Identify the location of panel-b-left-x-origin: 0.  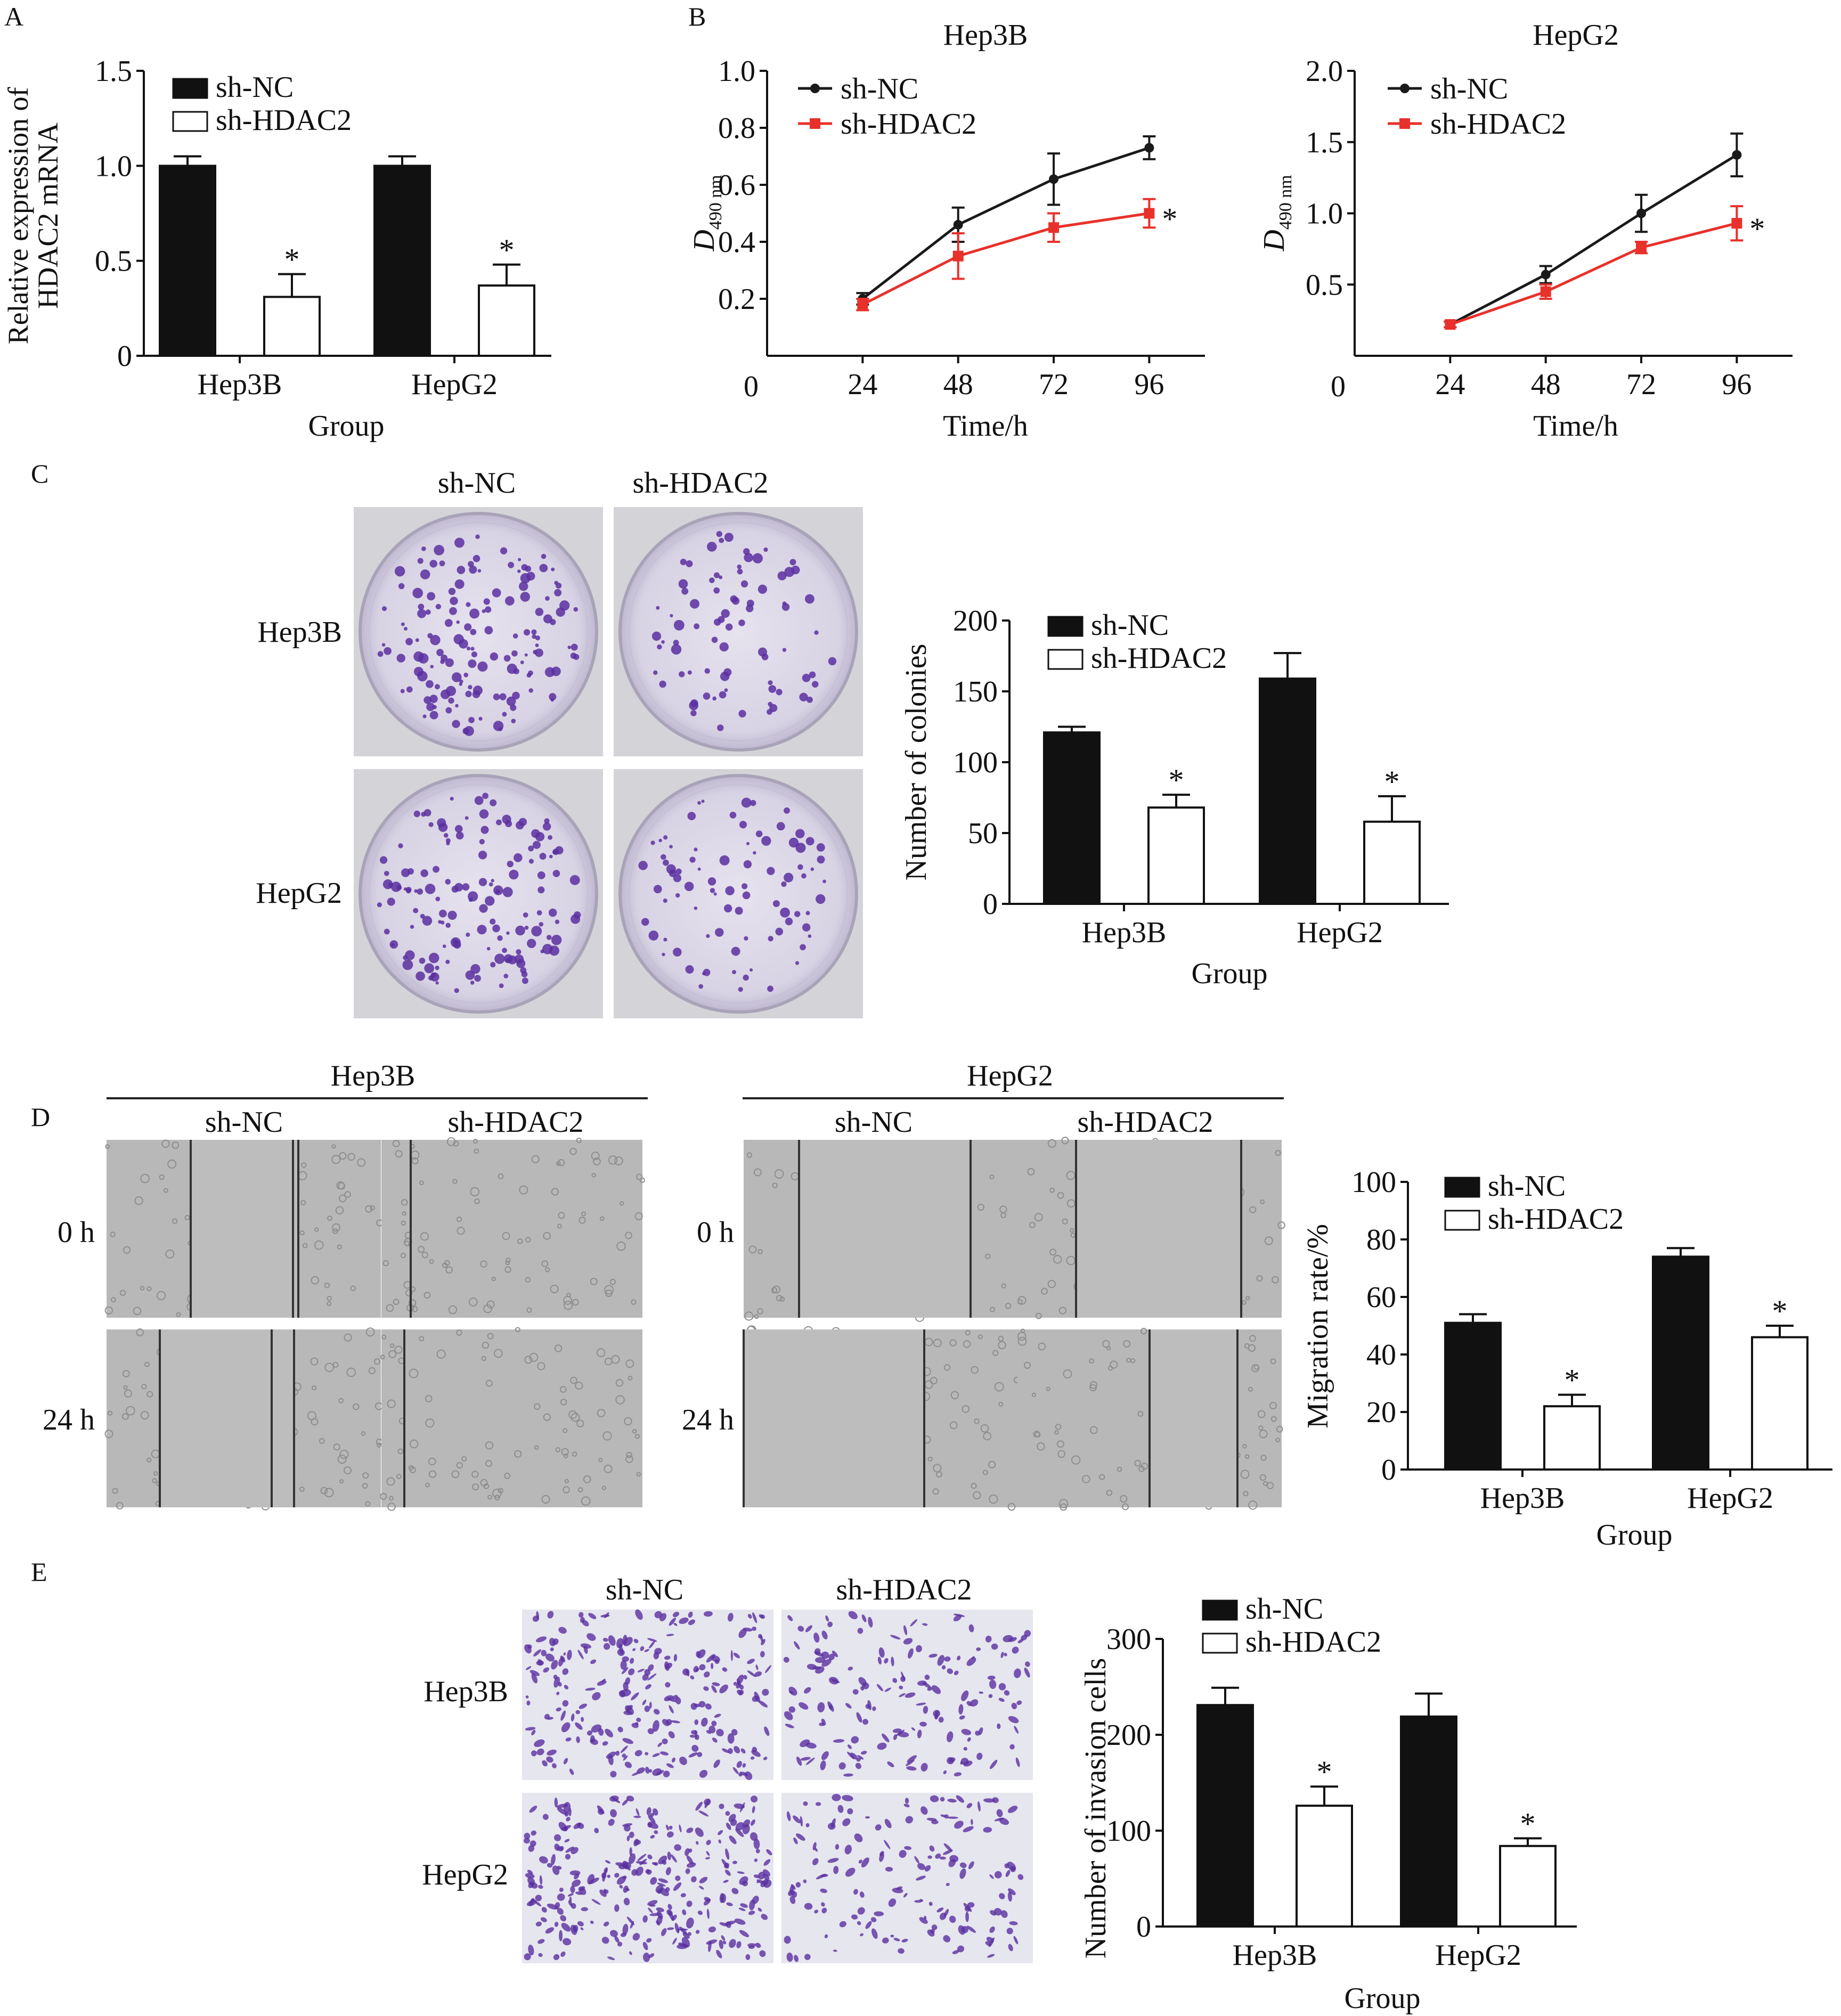
(751, 386).